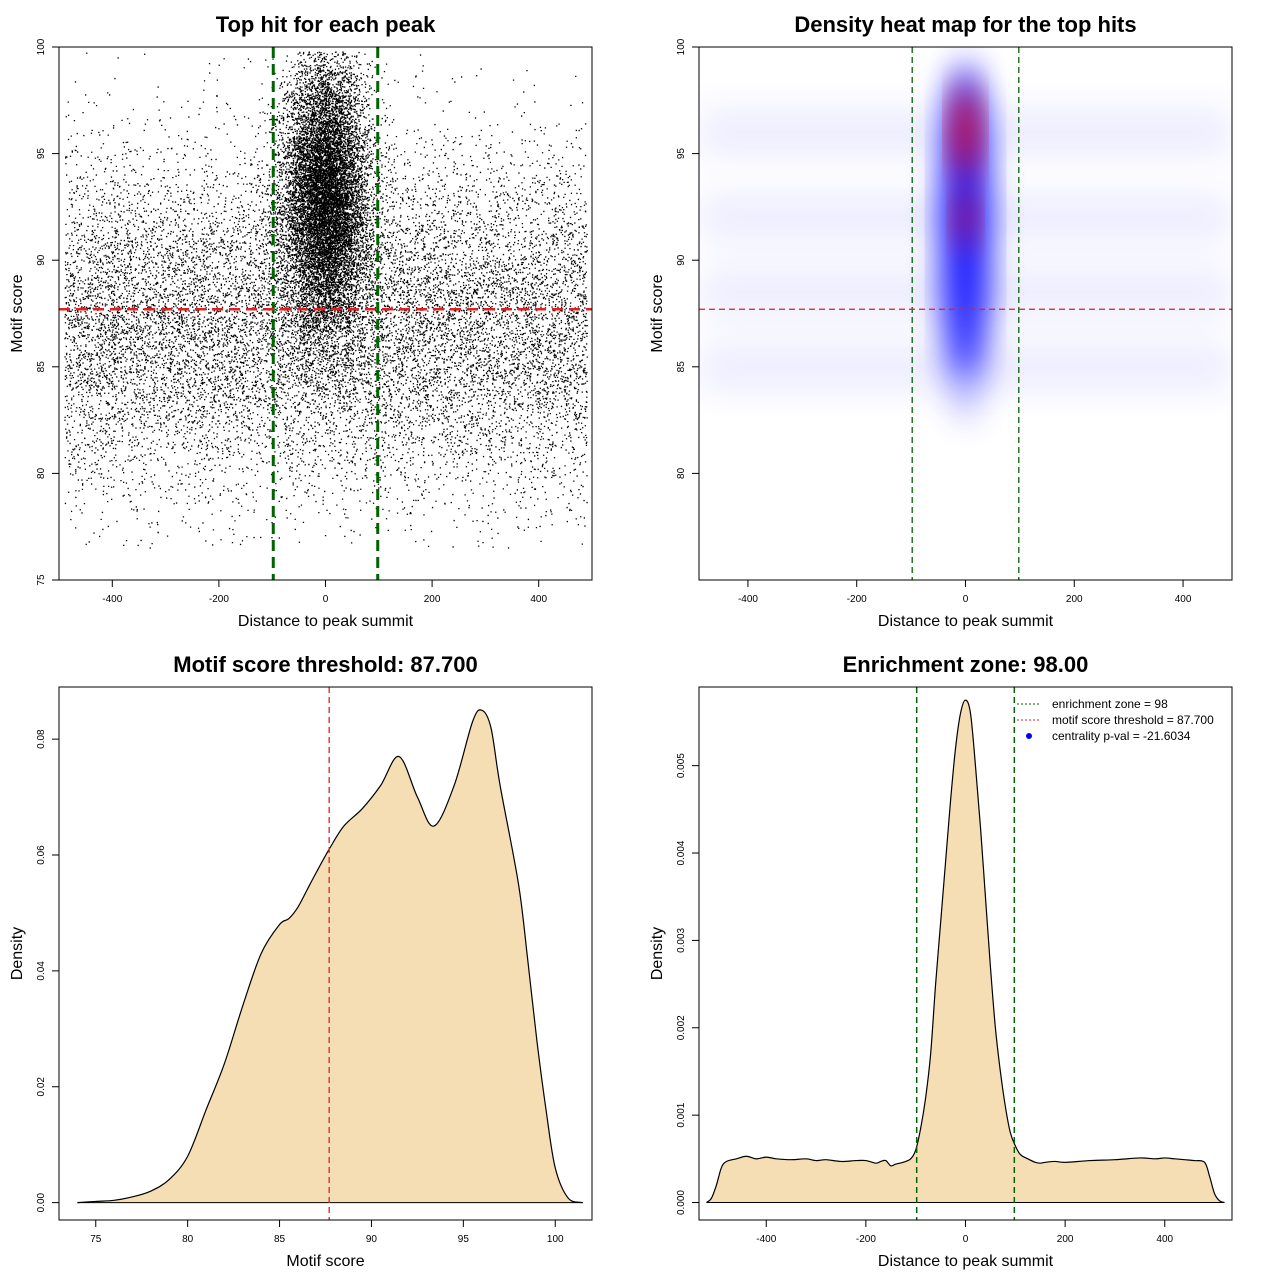 The image size is (1280, 1280). I want to click on y-tick-label: 0.002, so click(681, 1027).